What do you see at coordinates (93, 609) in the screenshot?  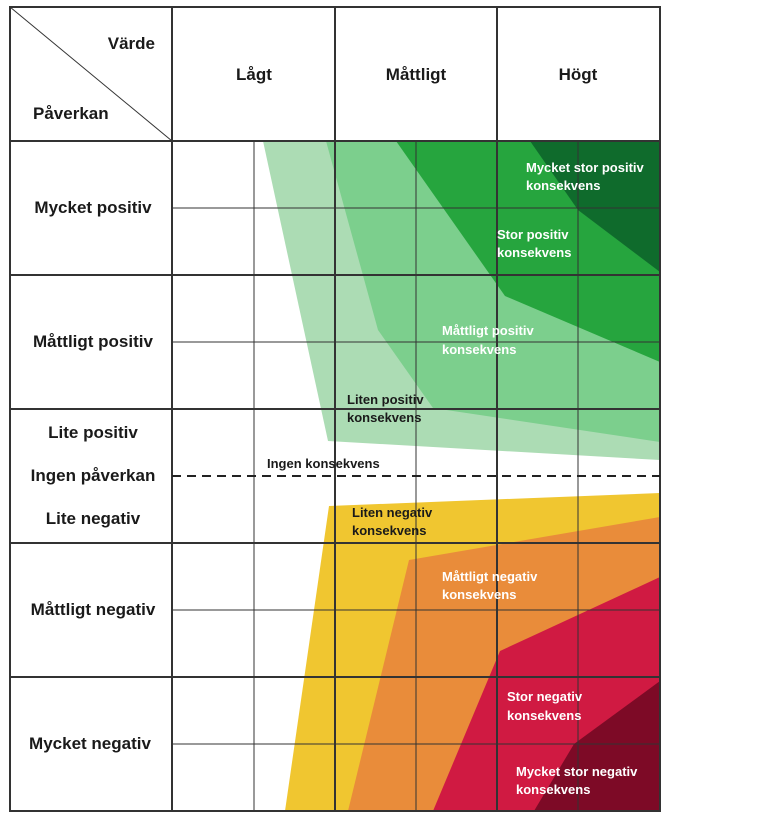 I see `row-header-moderately-negative: Måttligt negativ` at bounding box center [93, 609].